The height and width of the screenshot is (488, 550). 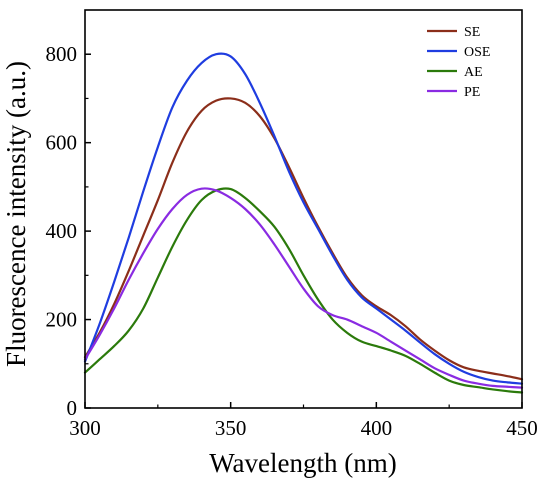 I want to click on y-tick-label: 600, so click(x=62, y=143).